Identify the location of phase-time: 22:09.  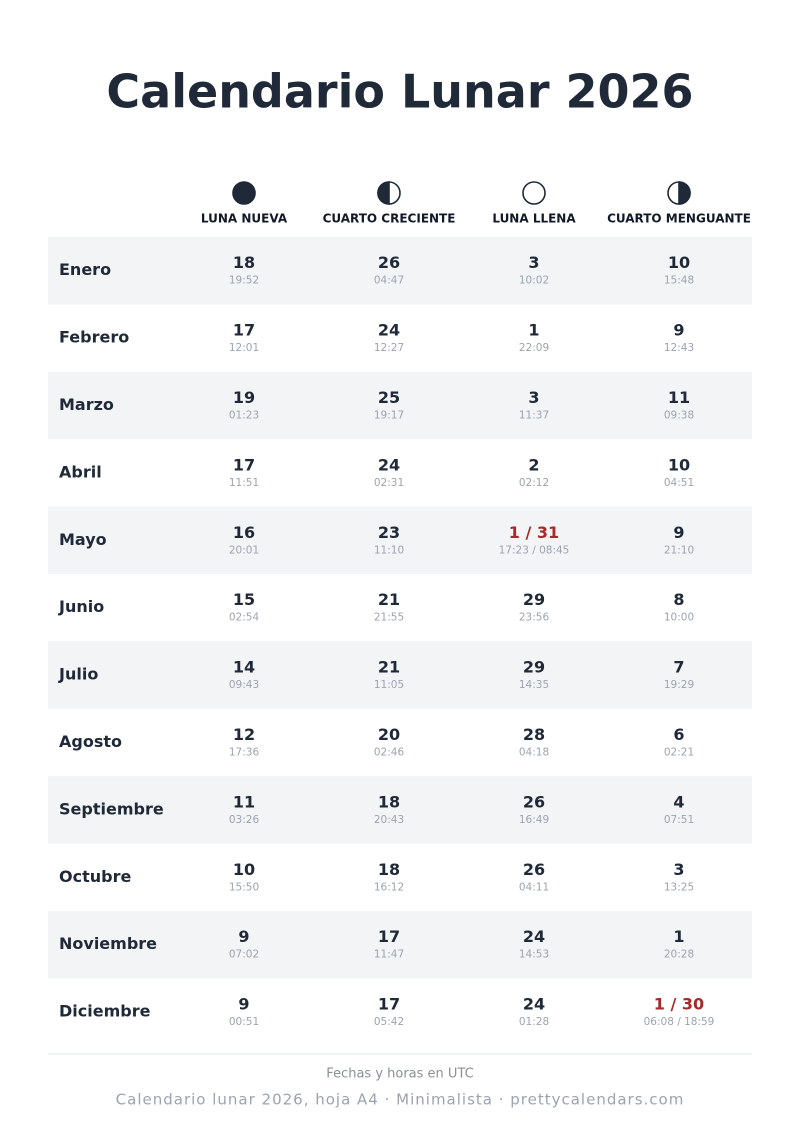
(534, 348).